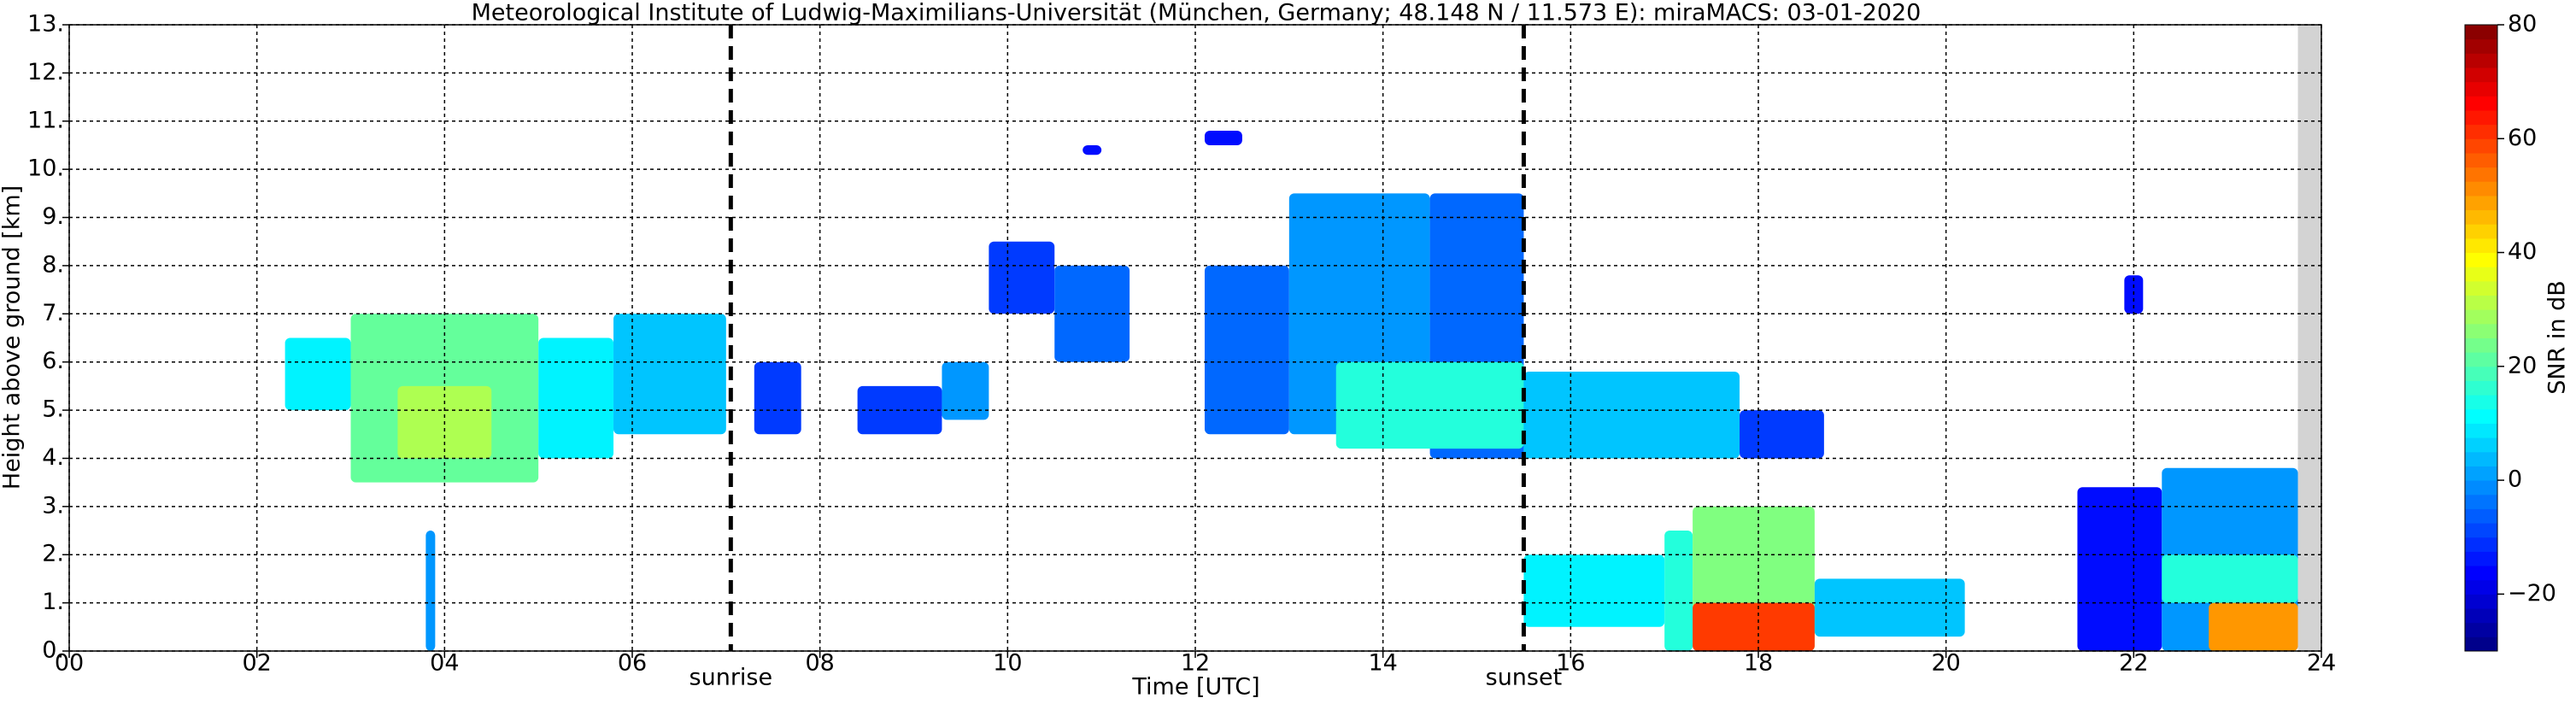 This screenshot has height=704, width=2576. I want to click on x-tick-label: 20, so click(1945, 663).